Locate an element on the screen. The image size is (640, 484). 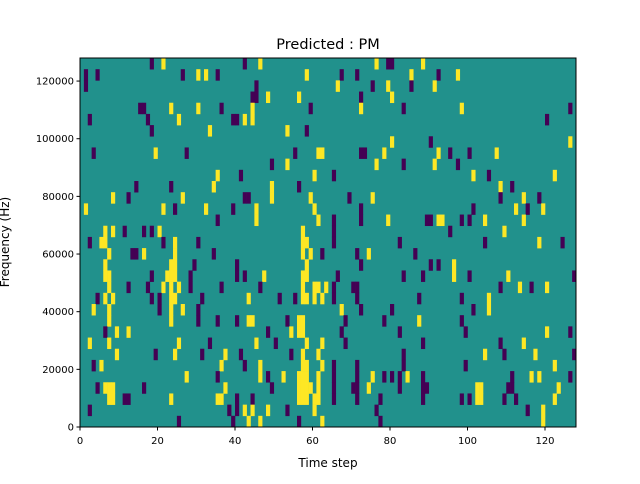
y-tick-label: 20000 is located at coordinates (58, 370).